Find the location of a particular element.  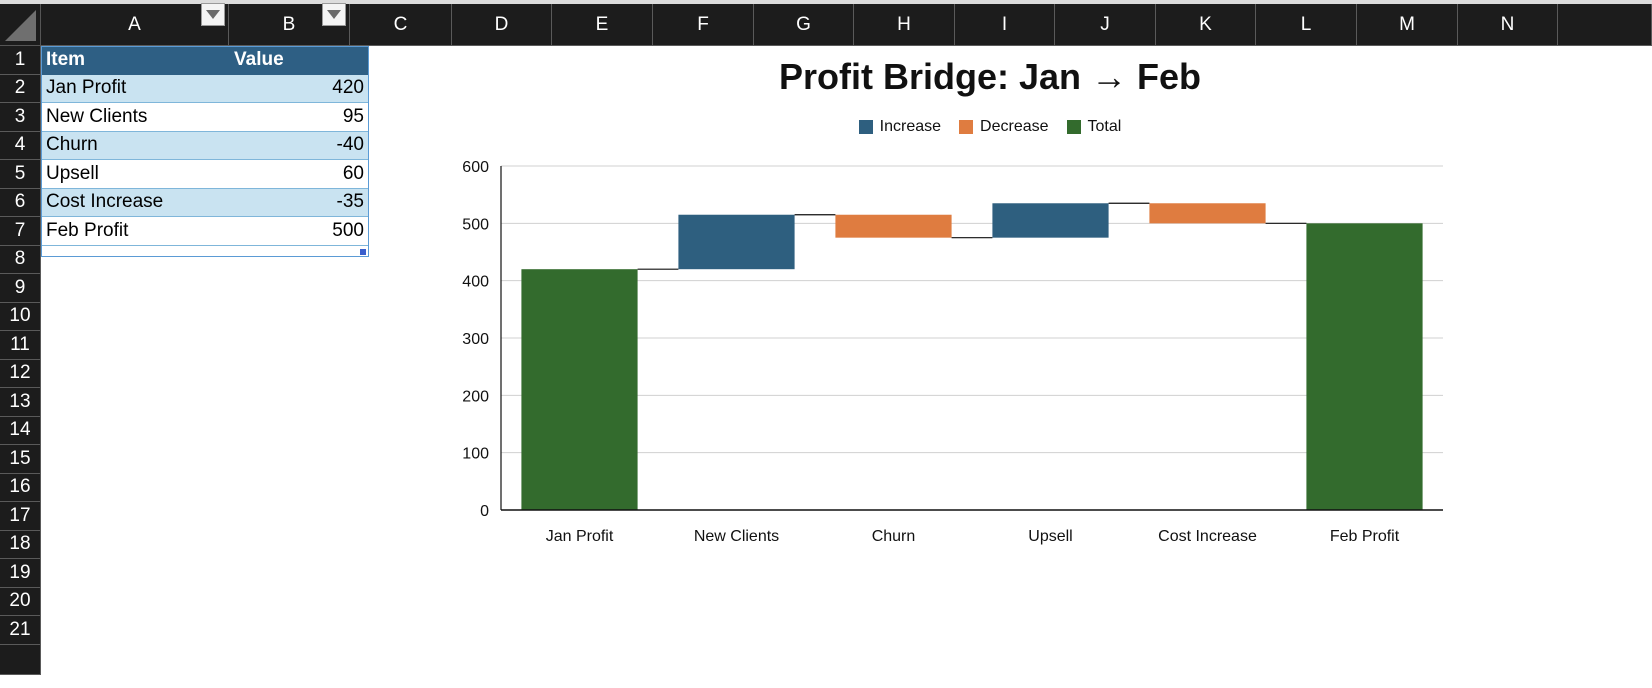

row-header-8: 8 is located at coordinates (20, 259).